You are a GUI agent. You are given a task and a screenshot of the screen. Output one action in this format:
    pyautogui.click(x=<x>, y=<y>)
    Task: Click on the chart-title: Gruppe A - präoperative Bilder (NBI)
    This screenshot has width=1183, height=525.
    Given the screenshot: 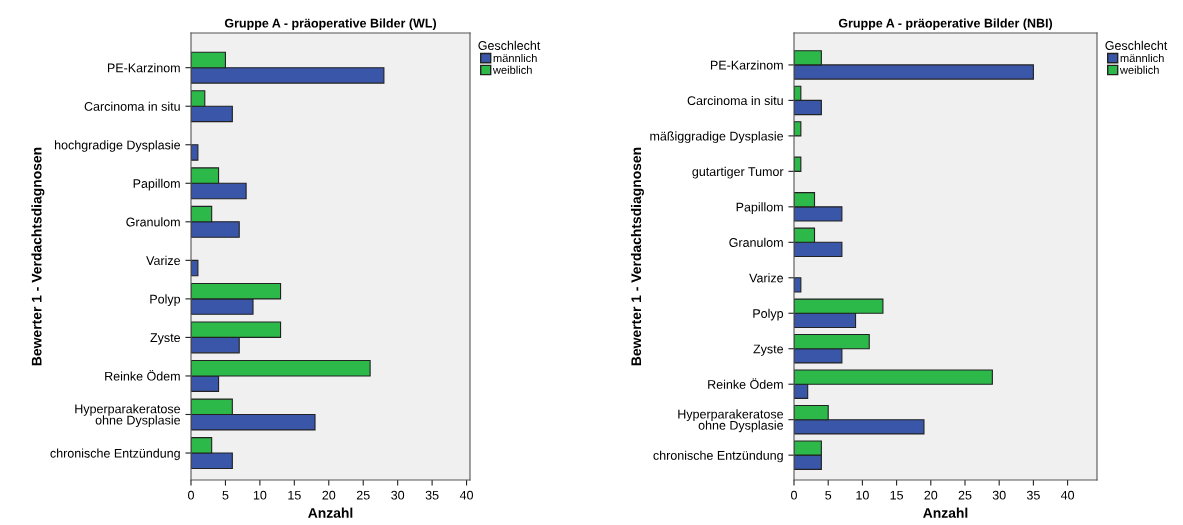 What is the action you would take?
    pyautogui.click(x=945, y=24)
    